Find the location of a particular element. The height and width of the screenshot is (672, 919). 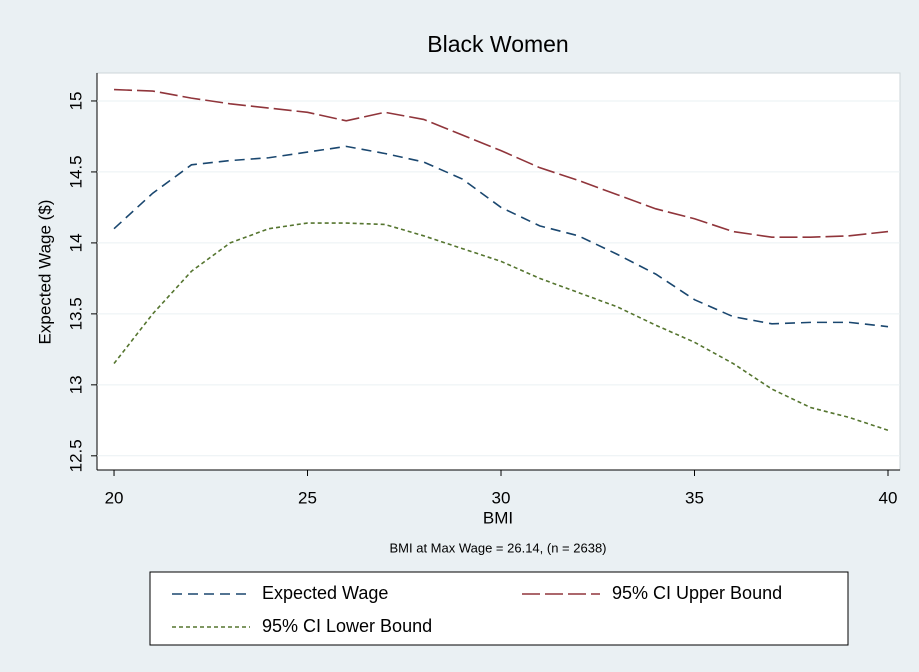

note: BMI at Max Wage = 26.14, (n = 2638) is located at coordinates (497, 547).